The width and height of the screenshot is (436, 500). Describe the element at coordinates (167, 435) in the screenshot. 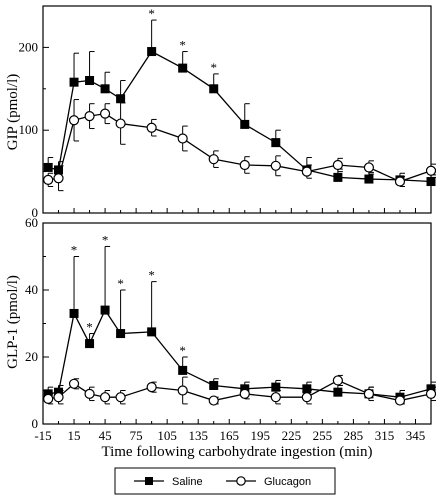

I see `xtick-label: 105` at that location.